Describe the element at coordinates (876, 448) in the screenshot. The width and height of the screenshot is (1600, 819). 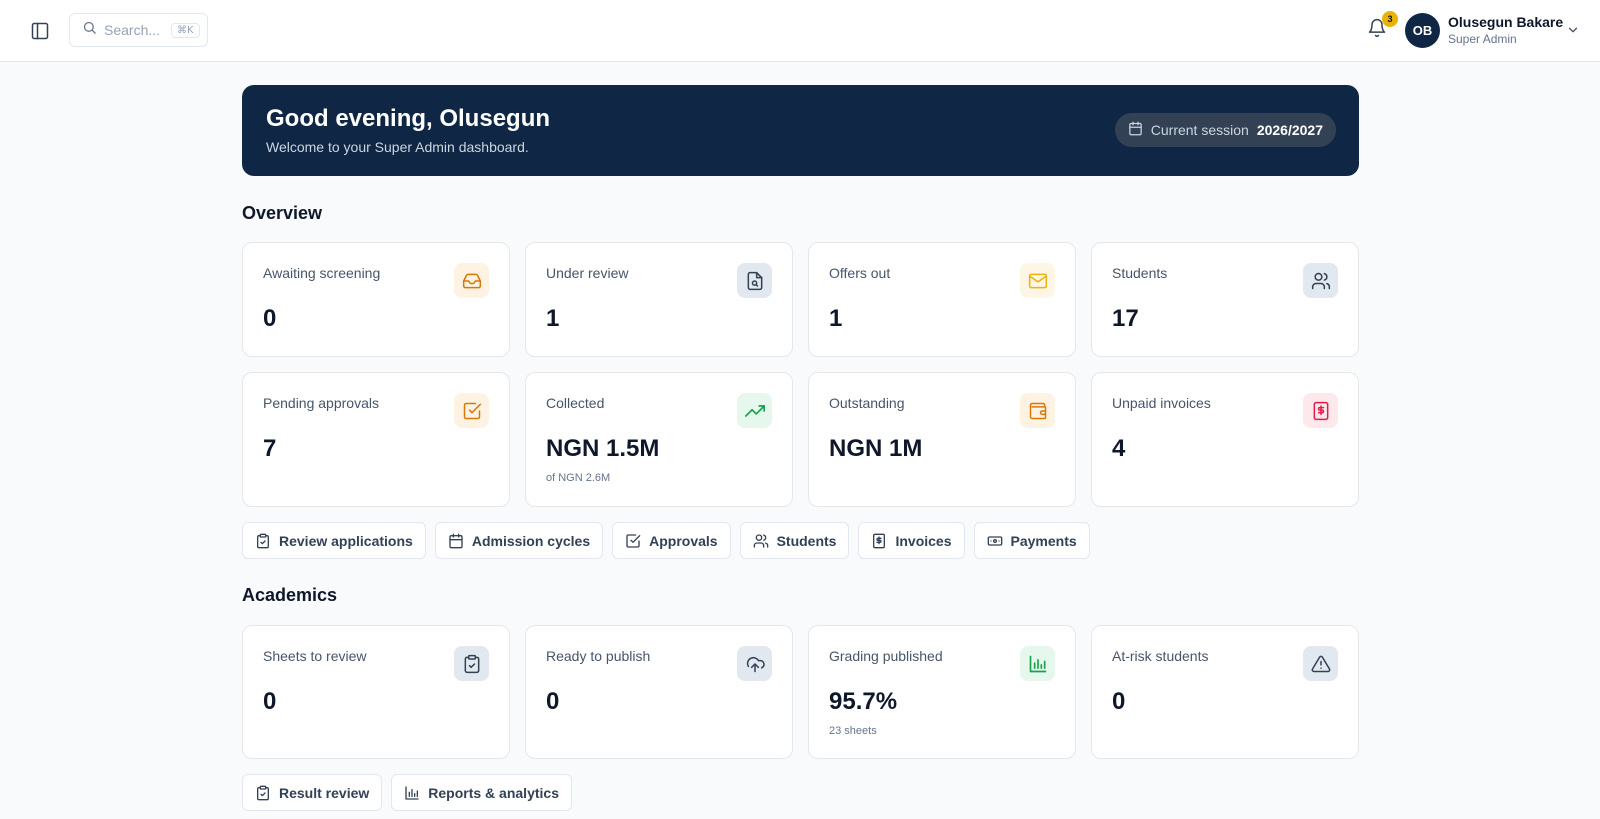
I see `stat-value: NGN 1M` at that location.